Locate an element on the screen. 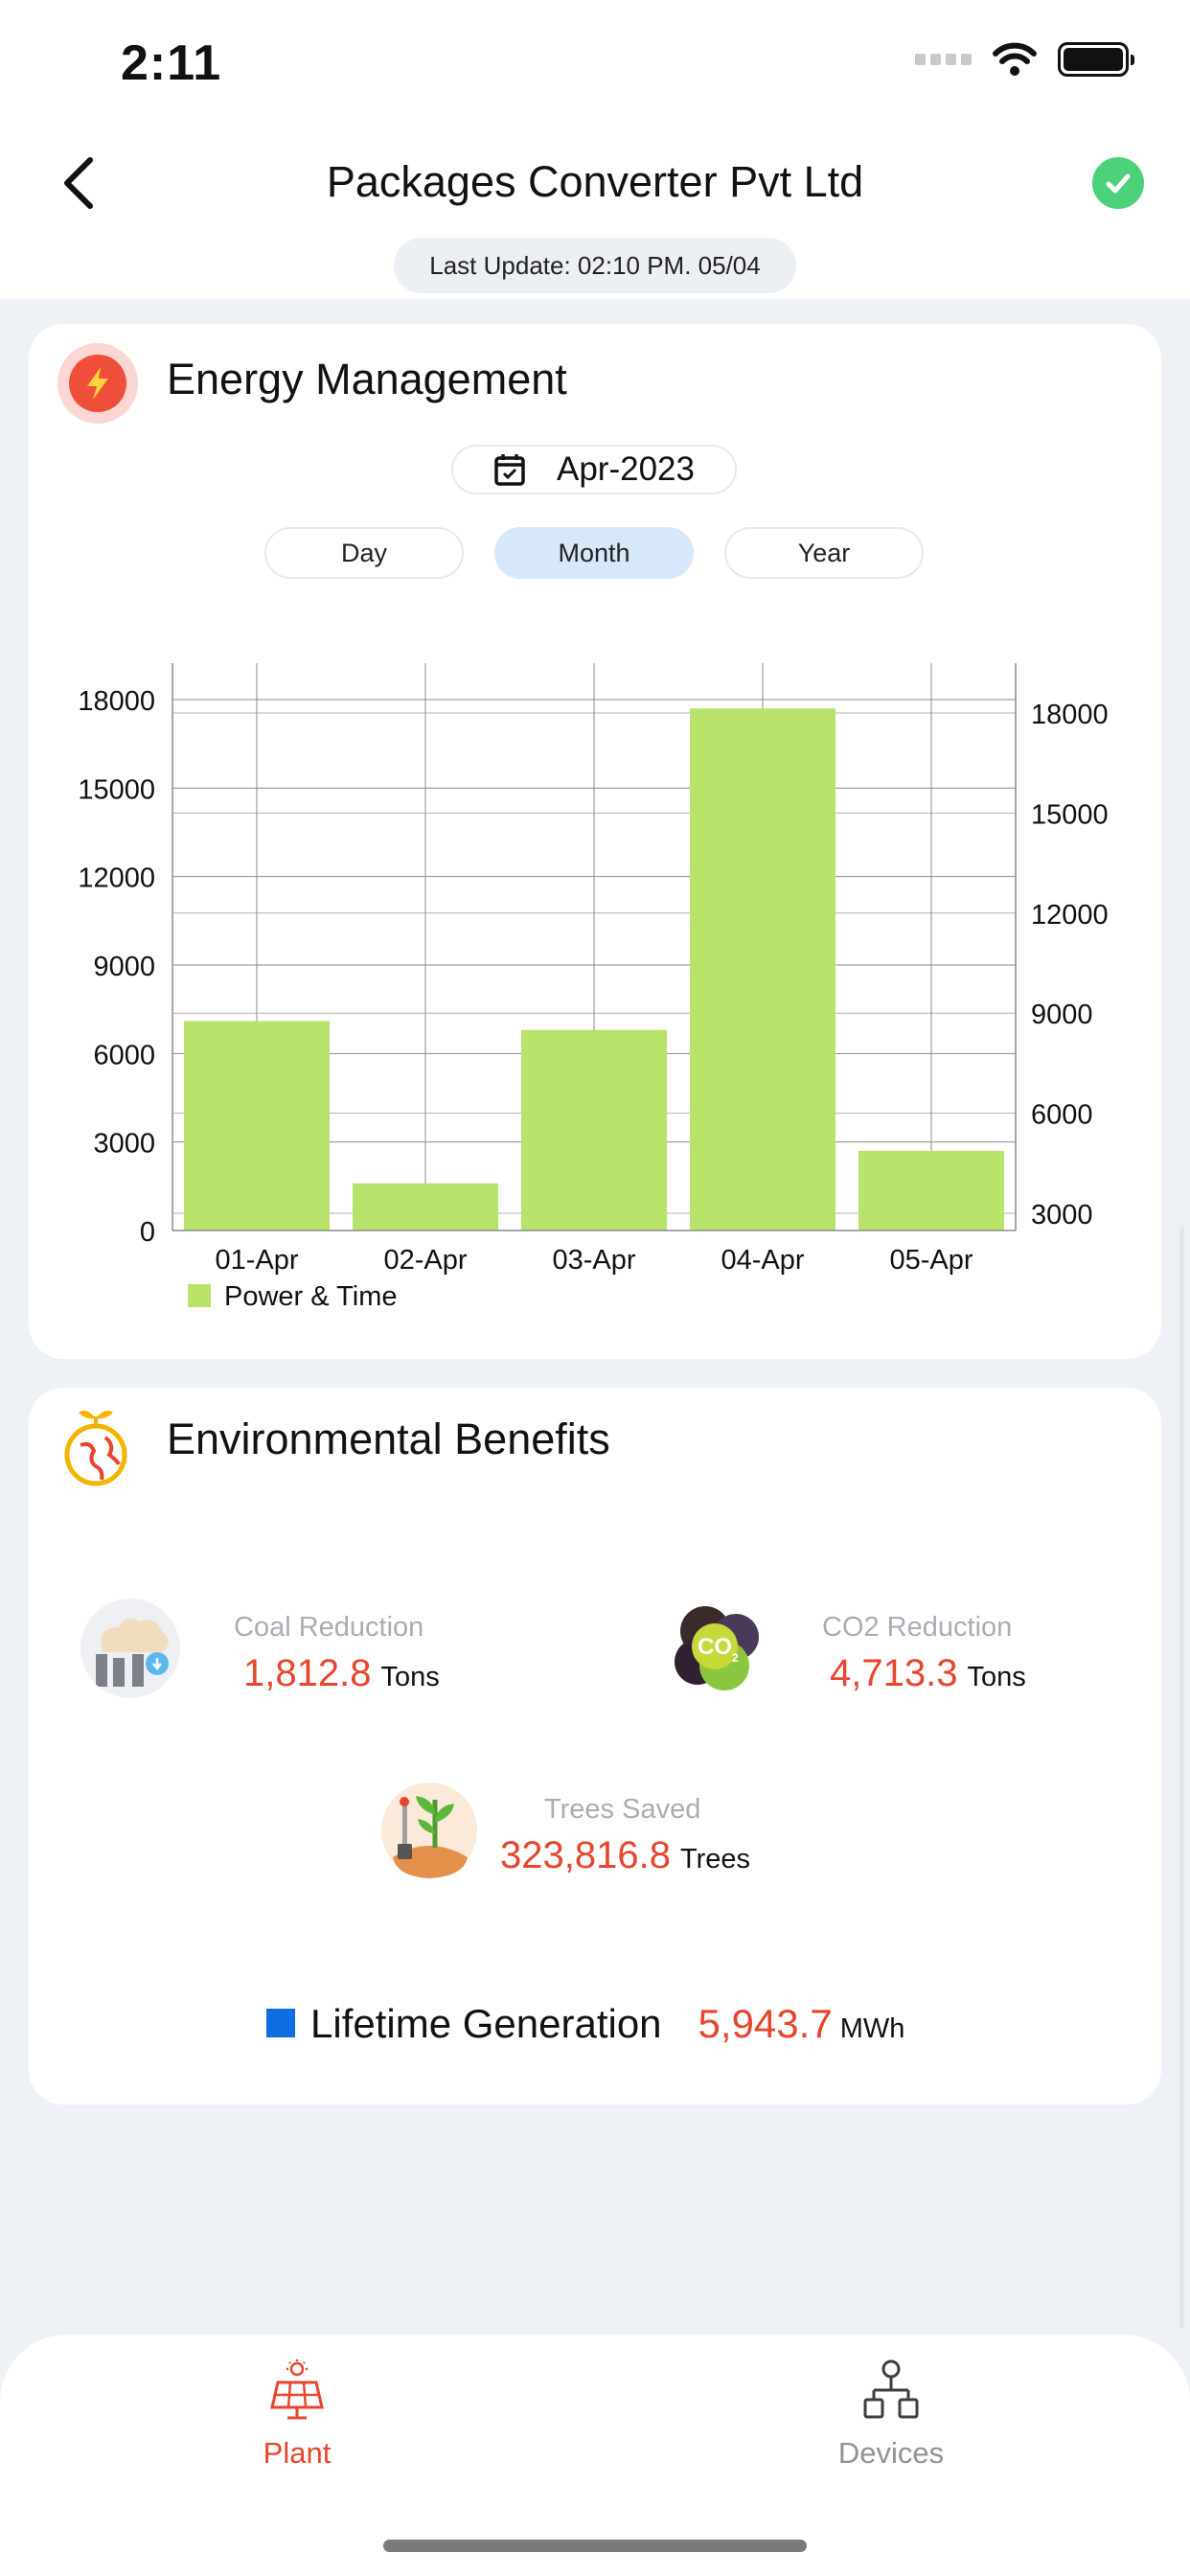 The image size is (1190, 2576). environment-title: Environmental Benefits is located at coordinates (389, 1438).